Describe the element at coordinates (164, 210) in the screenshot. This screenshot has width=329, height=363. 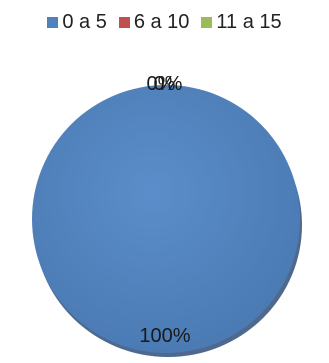
I see `pie-labels: 100% 0%0%` at that location.